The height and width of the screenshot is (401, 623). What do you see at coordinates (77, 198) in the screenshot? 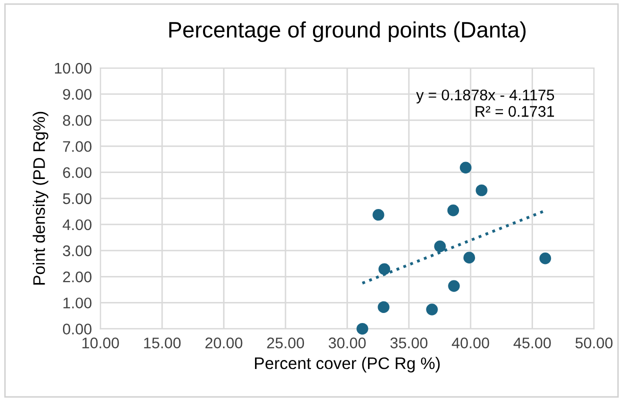
I see `y-tick-label: 5.00` at bounding box center [77, 198].